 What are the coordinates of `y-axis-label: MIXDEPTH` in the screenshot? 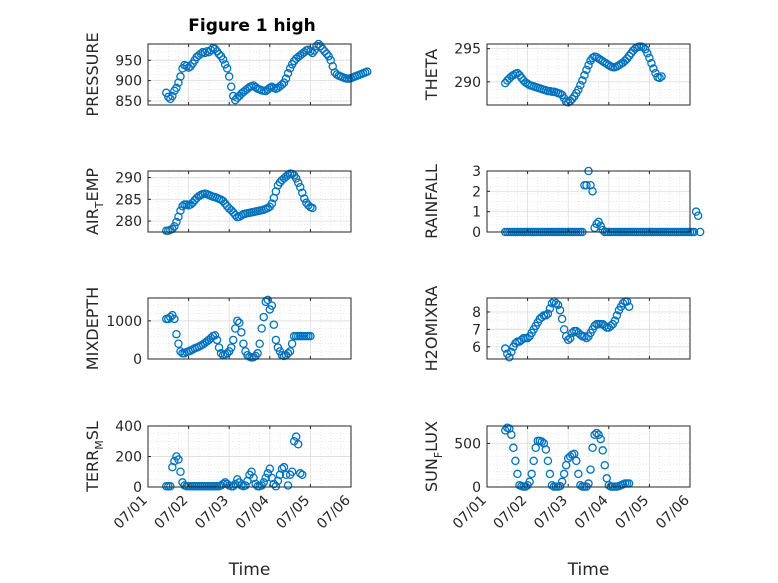 It's located at (92, 328).